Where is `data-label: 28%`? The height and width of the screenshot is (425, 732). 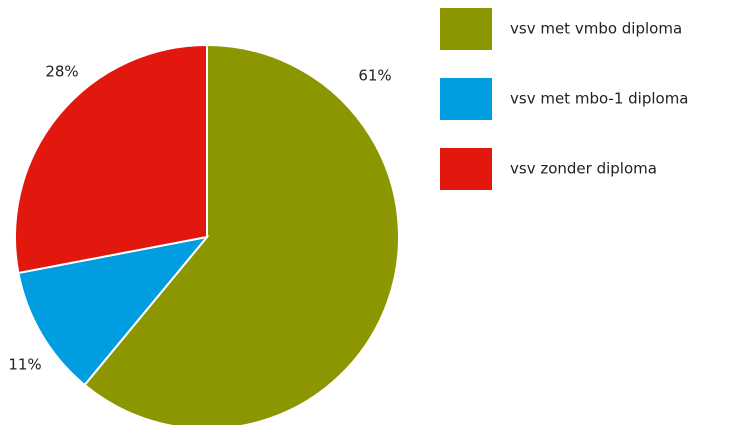
data-label: 28% is located at coordinates (61, 72).